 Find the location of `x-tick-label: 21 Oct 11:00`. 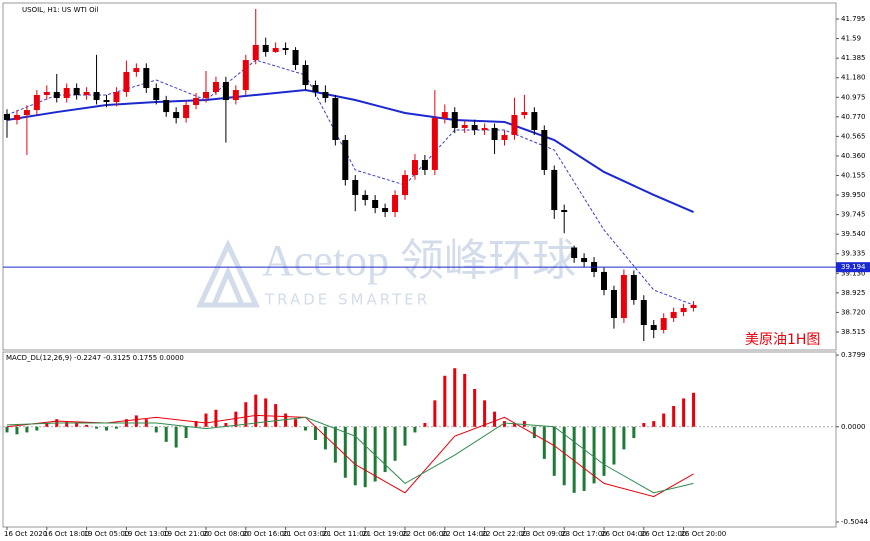

x-tick-label: 21 Oct 11:00 is located at coordinates (345, 534).